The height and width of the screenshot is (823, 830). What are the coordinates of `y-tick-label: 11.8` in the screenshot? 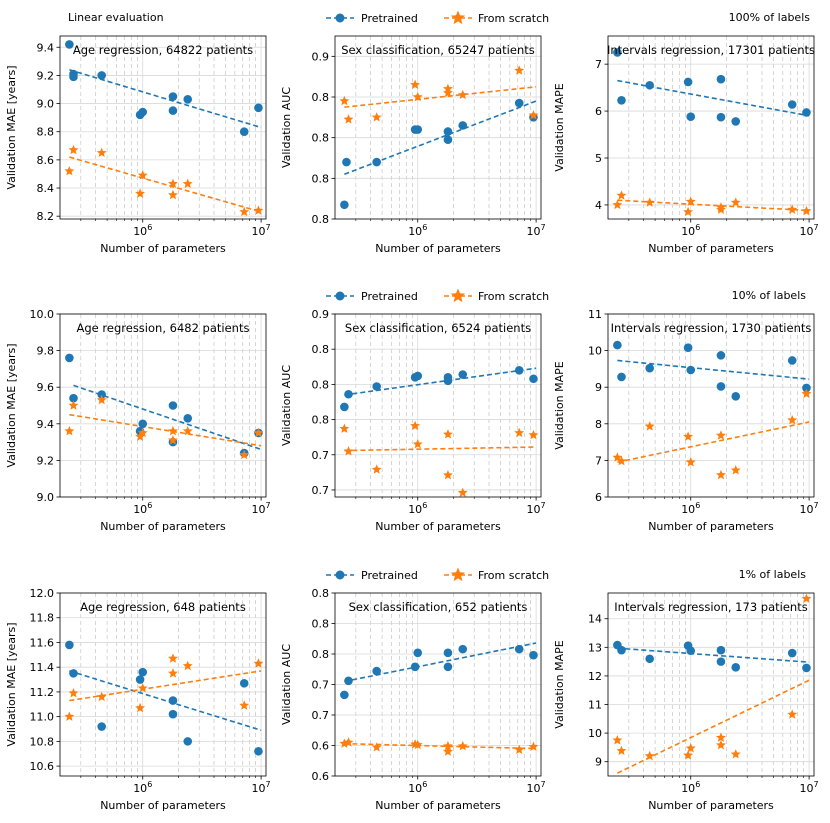 It's located at (42, 618).